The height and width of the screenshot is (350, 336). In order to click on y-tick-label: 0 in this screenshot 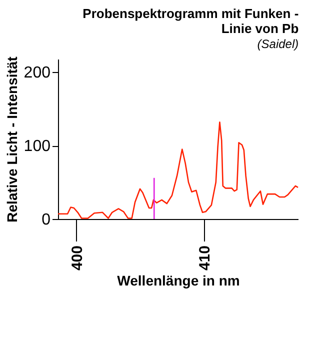, I will do `click(46, 220)`.